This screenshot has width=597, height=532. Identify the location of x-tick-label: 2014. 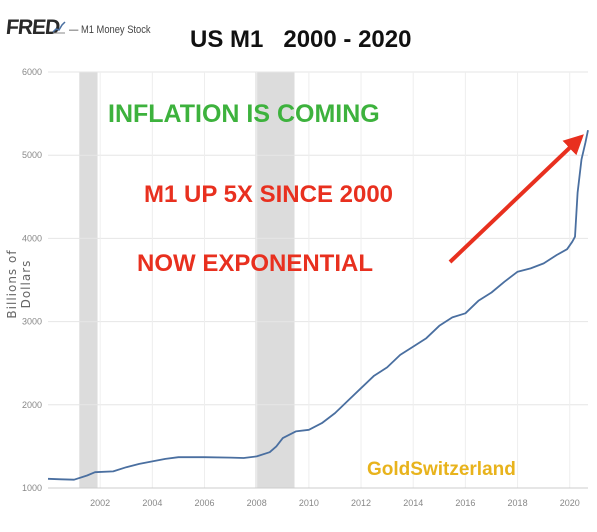
(413, 503).